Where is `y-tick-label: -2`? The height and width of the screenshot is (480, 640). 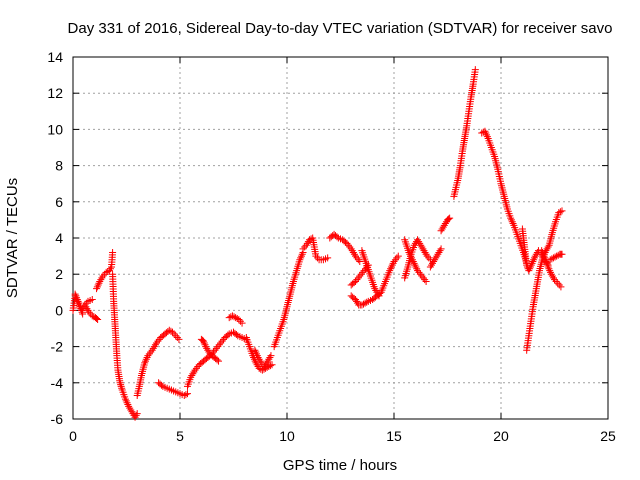 y-tick-label: -2 is located at coordinates (57, 347).